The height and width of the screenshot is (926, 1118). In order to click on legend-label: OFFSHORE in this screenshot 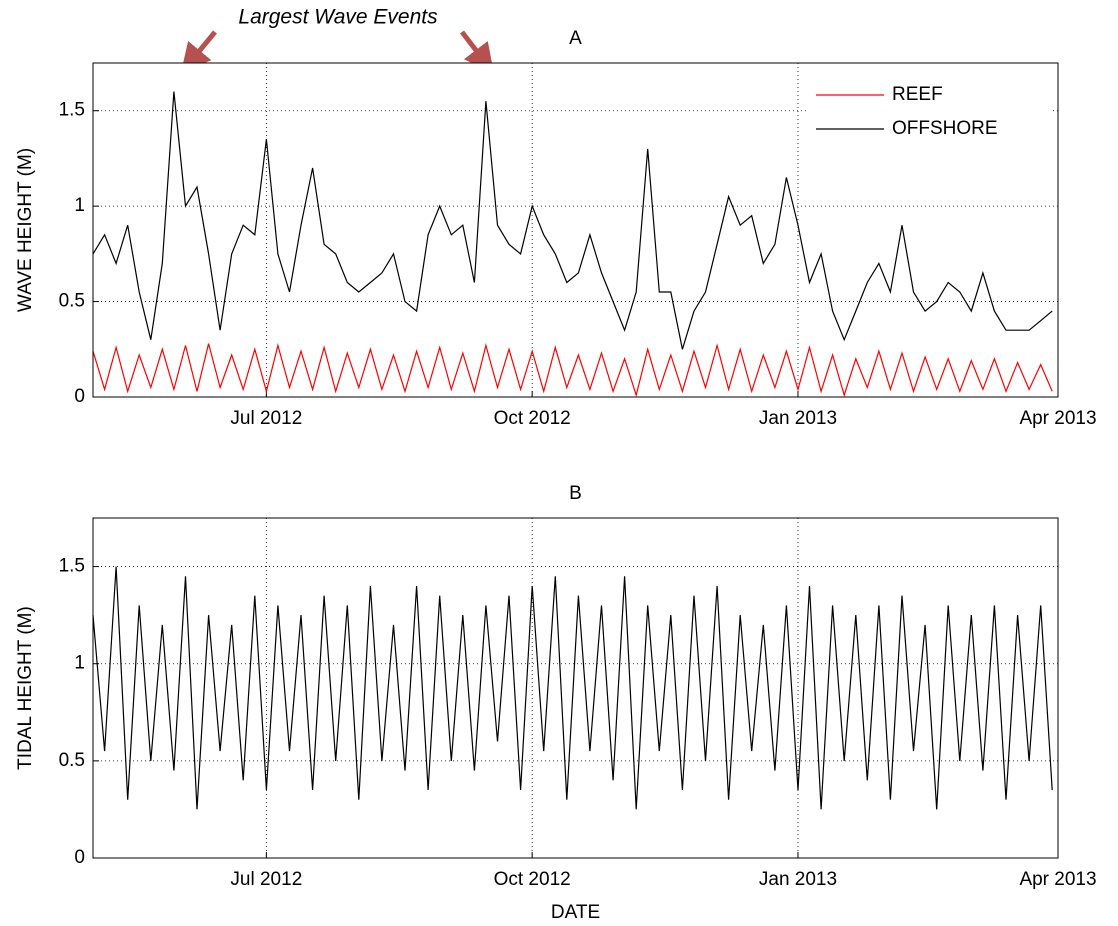, I will do `click(945, 128)`.